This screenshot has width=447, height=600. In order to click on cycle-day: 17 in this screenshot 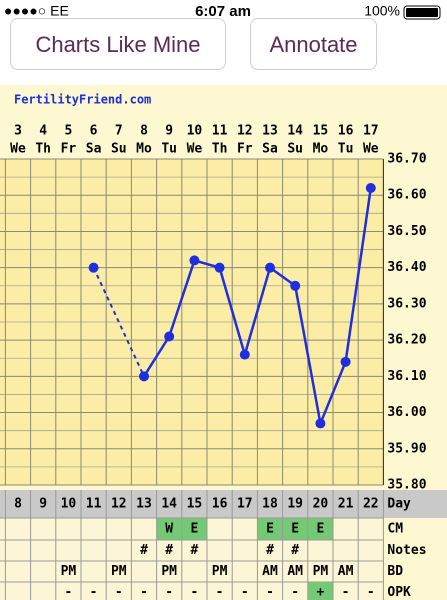, I will do `click(245, 504)`.